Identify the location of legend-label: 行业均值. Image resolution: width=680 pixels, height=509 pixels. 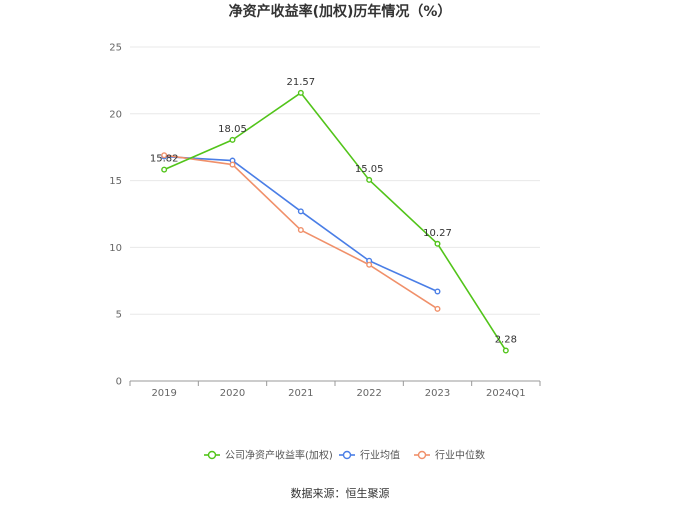
(380, 455).